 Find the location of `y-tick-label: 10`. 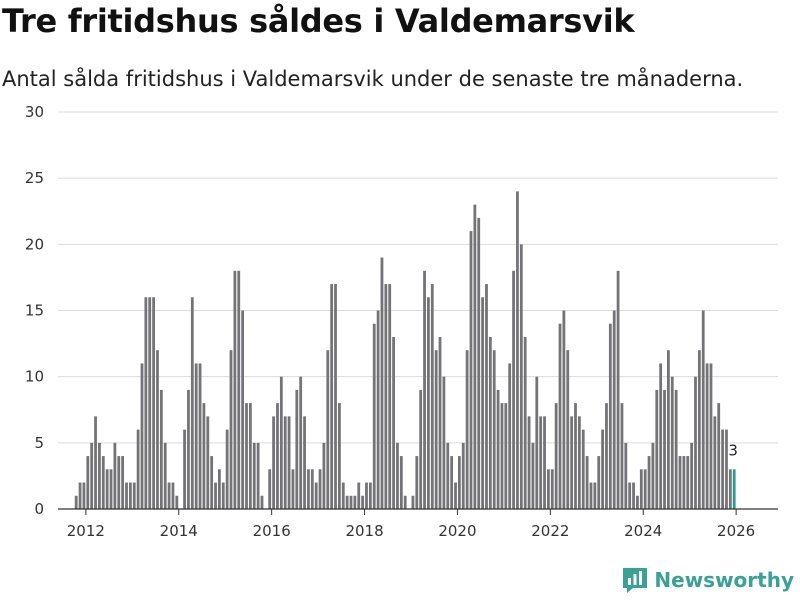

y-tick-label: 10 is located at coordinates (34, 377).